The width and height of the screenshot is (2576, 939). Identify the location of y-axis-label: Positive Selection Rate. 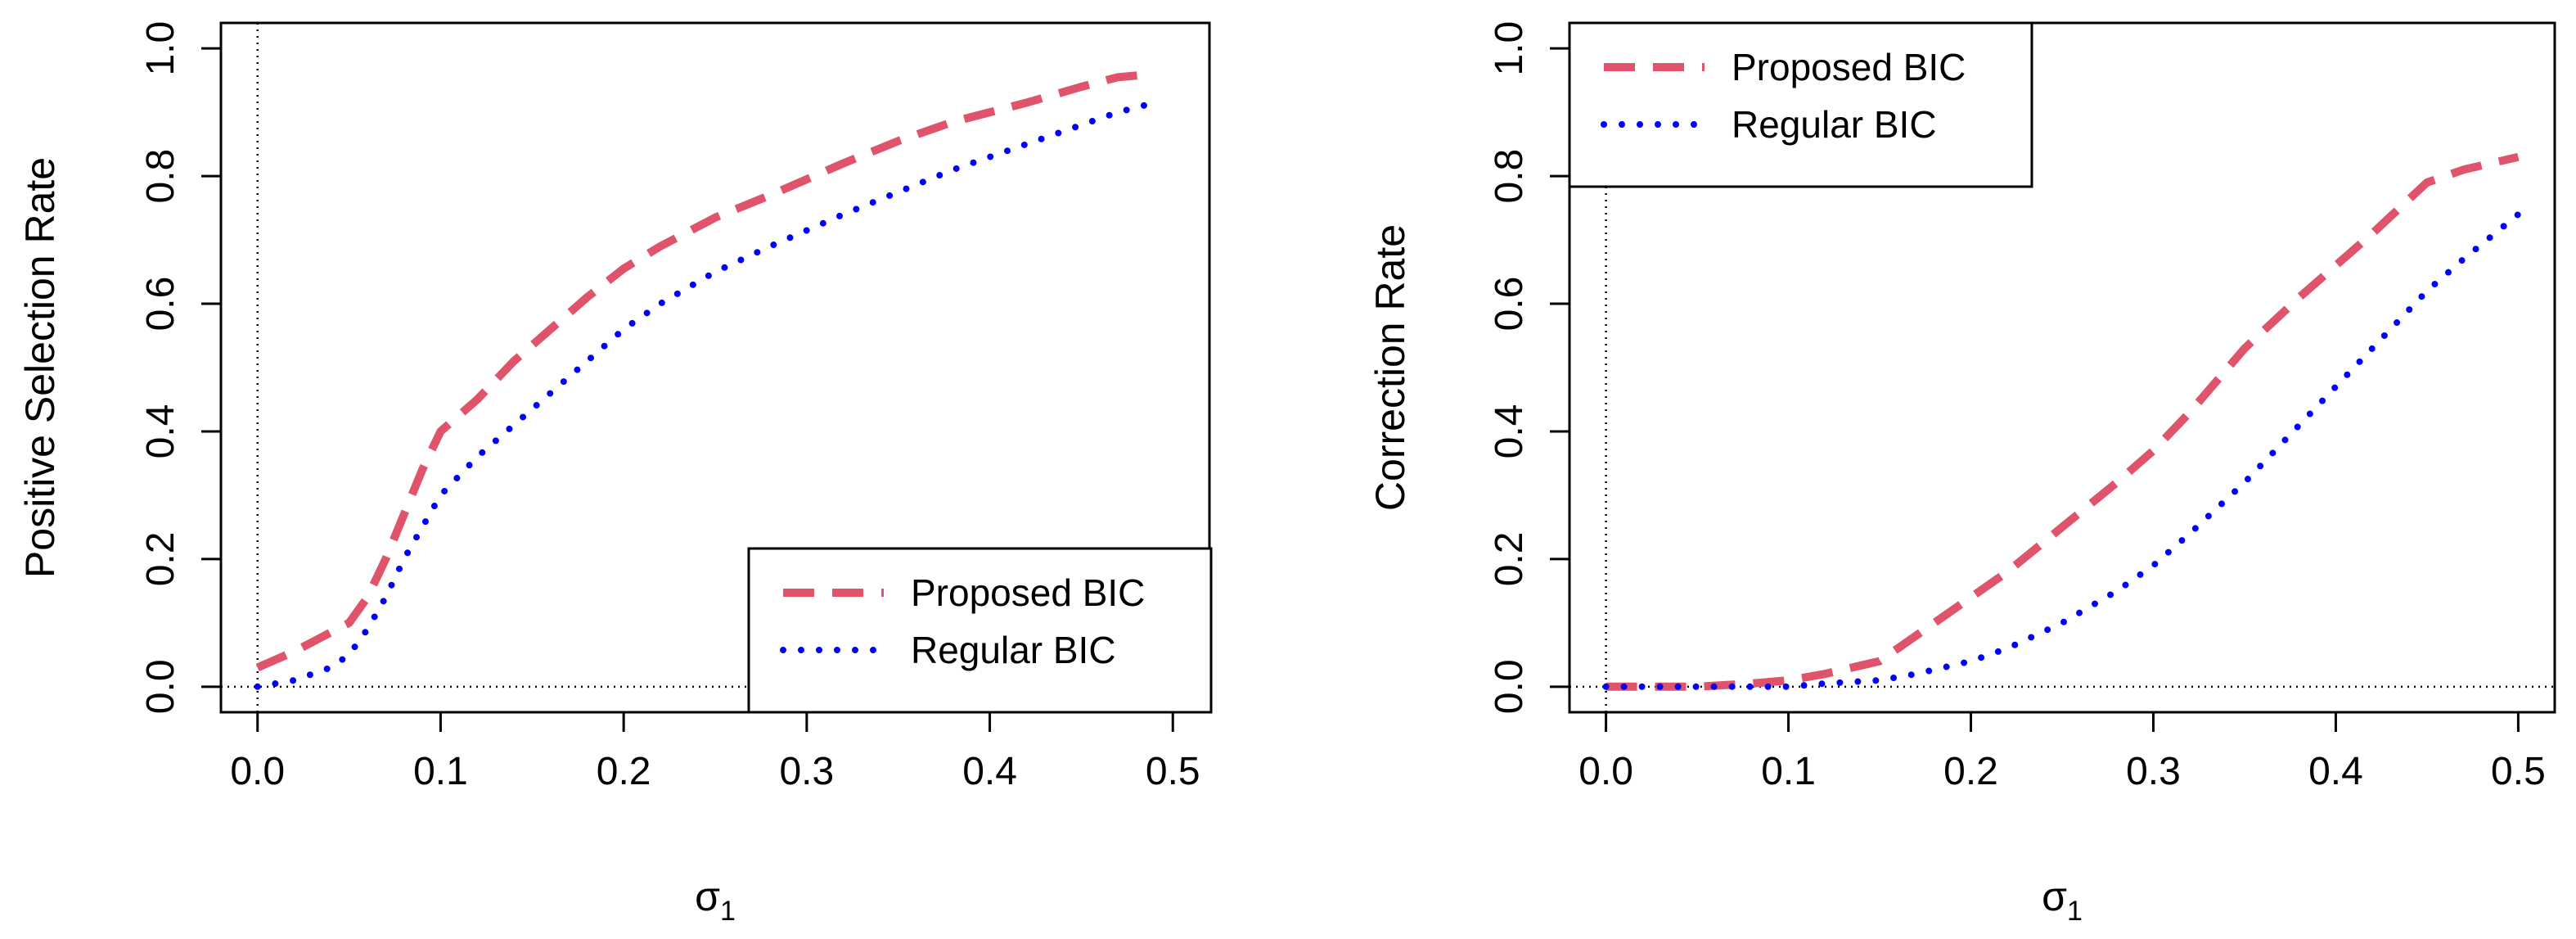
(40, 367).